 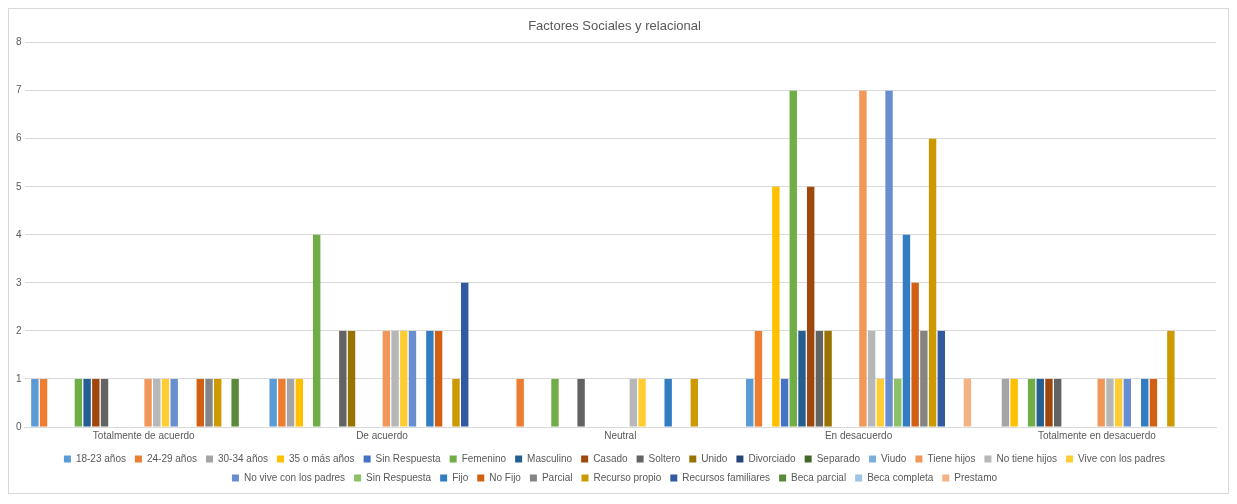 What do you see at coordinates (819, 477) in the screenshot?
I see `legend-label: Beca parcial` at bounding box center [819, 477].